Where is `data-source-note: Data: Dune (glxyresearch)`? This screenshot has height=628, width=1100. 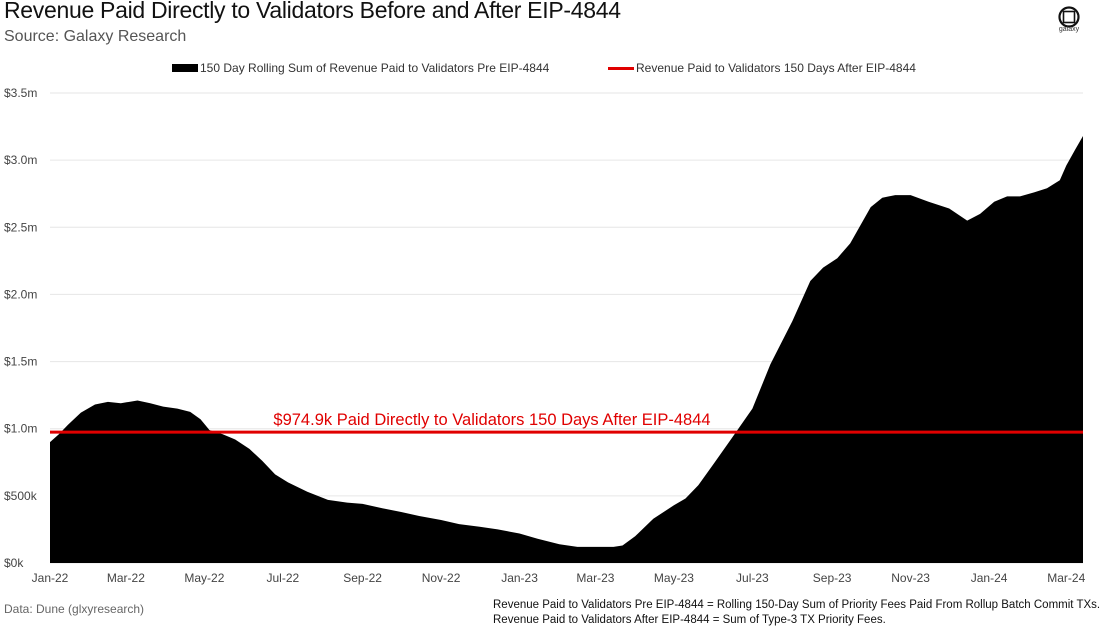
data-source-note: Data: Dune (glxyresearch) is located at coordinates (74, 609).